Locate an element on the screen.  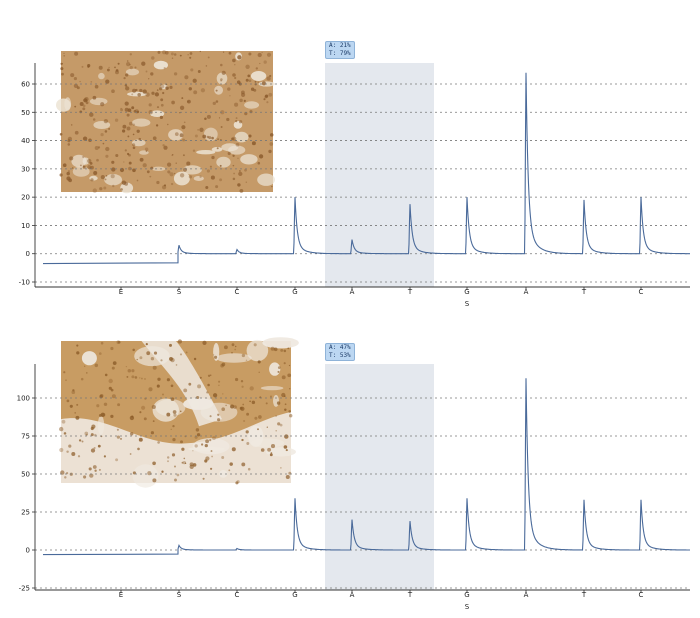
x-tick-label: C is located at coordinates (641, 595).